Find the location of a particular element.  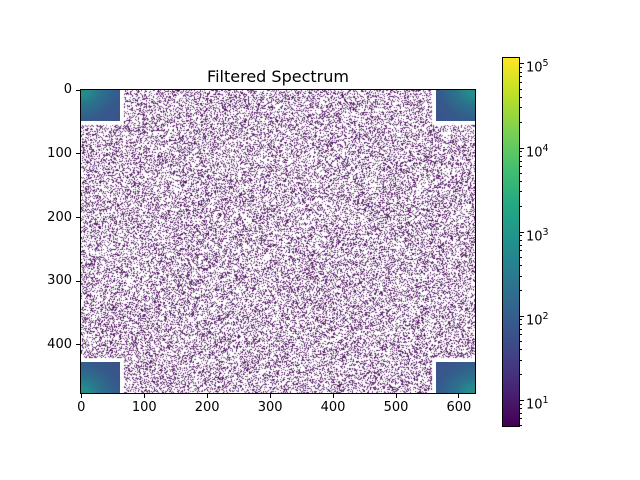

y-tick-label: 200 is located at coordinates (59, 217).